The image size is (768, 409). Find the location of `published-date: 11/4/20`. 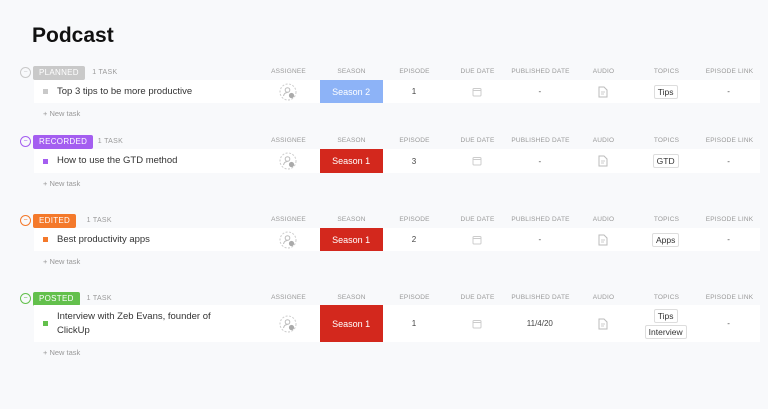

published-date: 11/4/20 is located at coordinates (539, 323).